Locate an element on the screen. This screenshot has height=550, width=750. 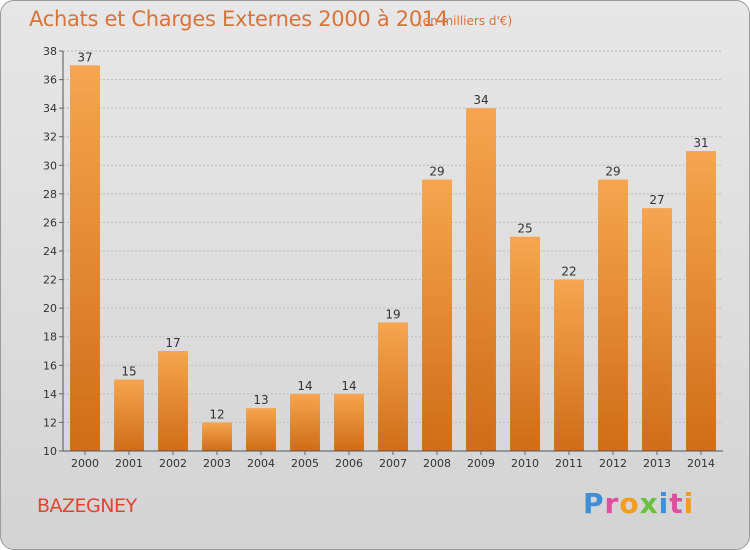
x-tick-label-2002: 2002 is located at coordinates (173, 463).